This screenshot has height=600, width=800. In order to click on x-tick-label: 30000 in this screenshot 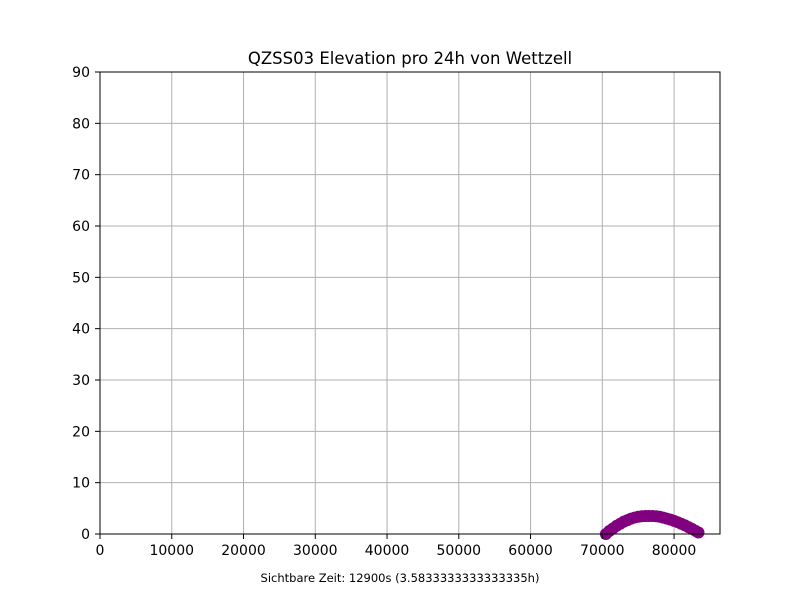, I will do `click(315, 551)`.